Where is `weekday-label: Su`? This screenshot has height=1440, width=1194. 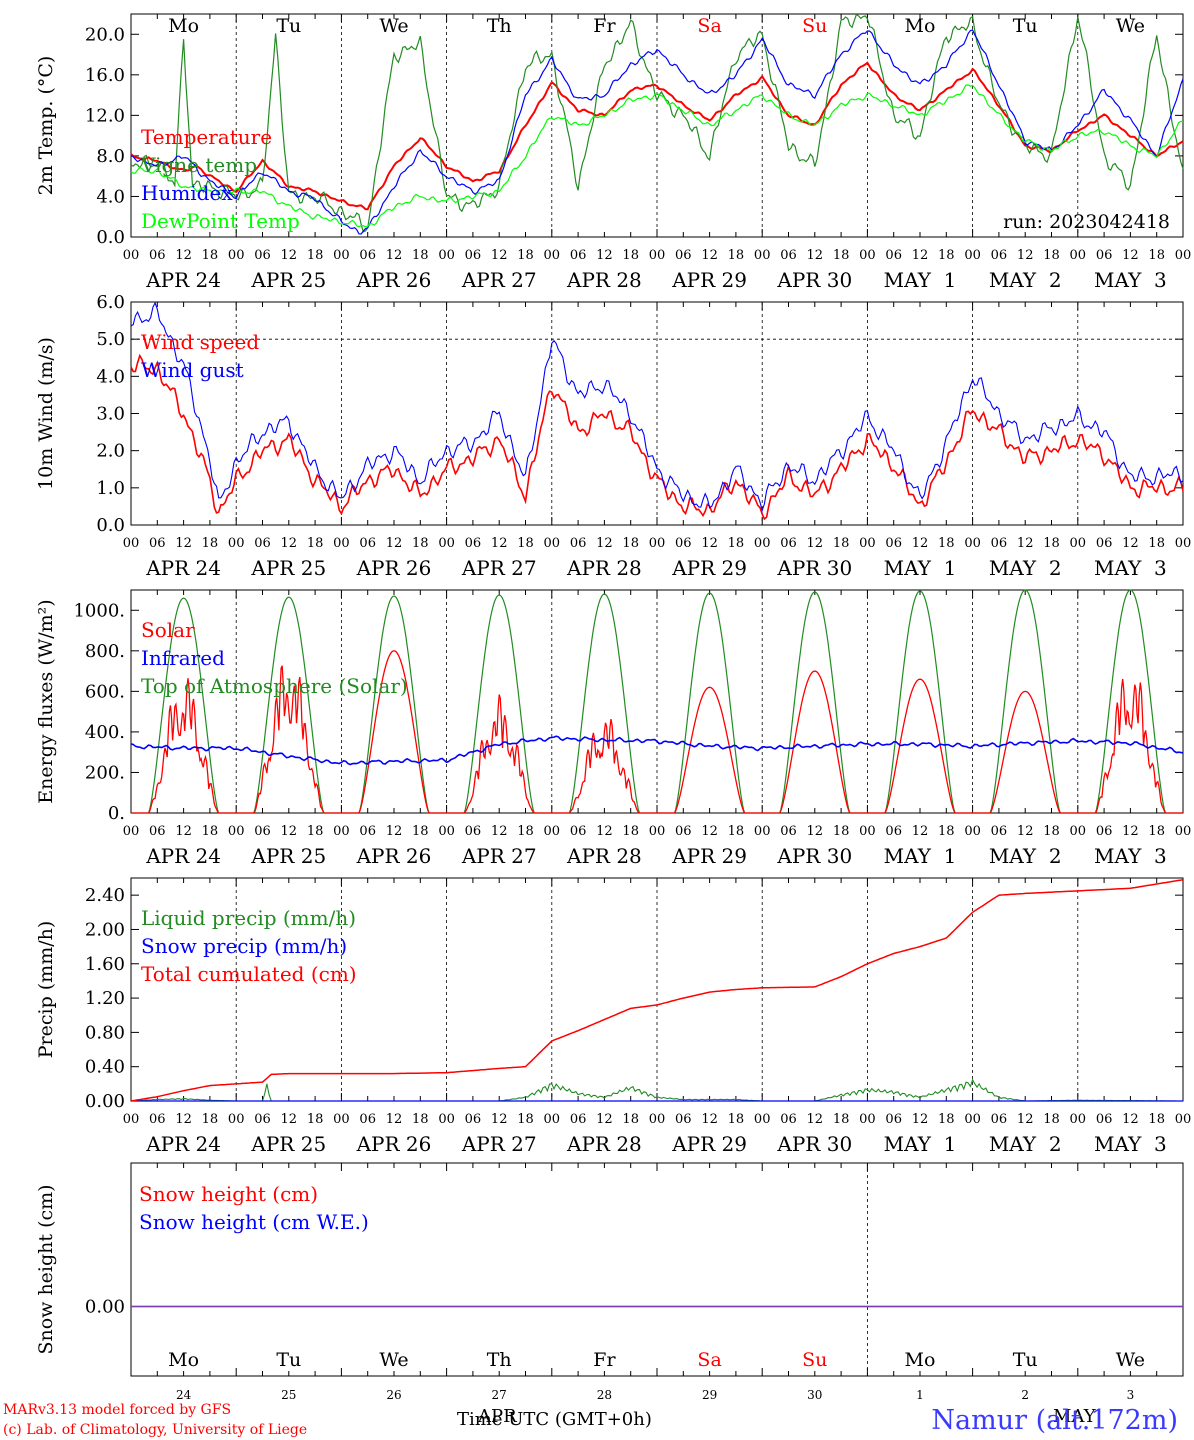 weekday-label: Su is located at coordinates (814, 1360).